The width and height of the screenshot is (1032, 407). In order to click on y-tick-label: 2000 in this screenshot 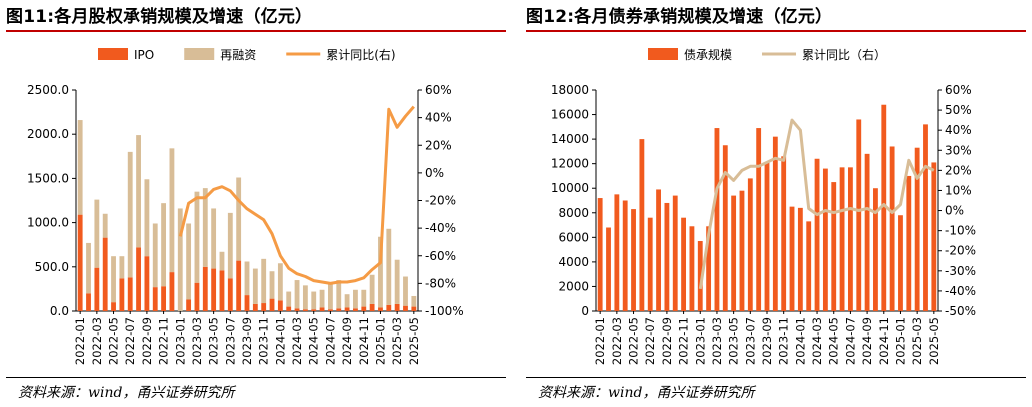, I will do `click(573, 286)`.